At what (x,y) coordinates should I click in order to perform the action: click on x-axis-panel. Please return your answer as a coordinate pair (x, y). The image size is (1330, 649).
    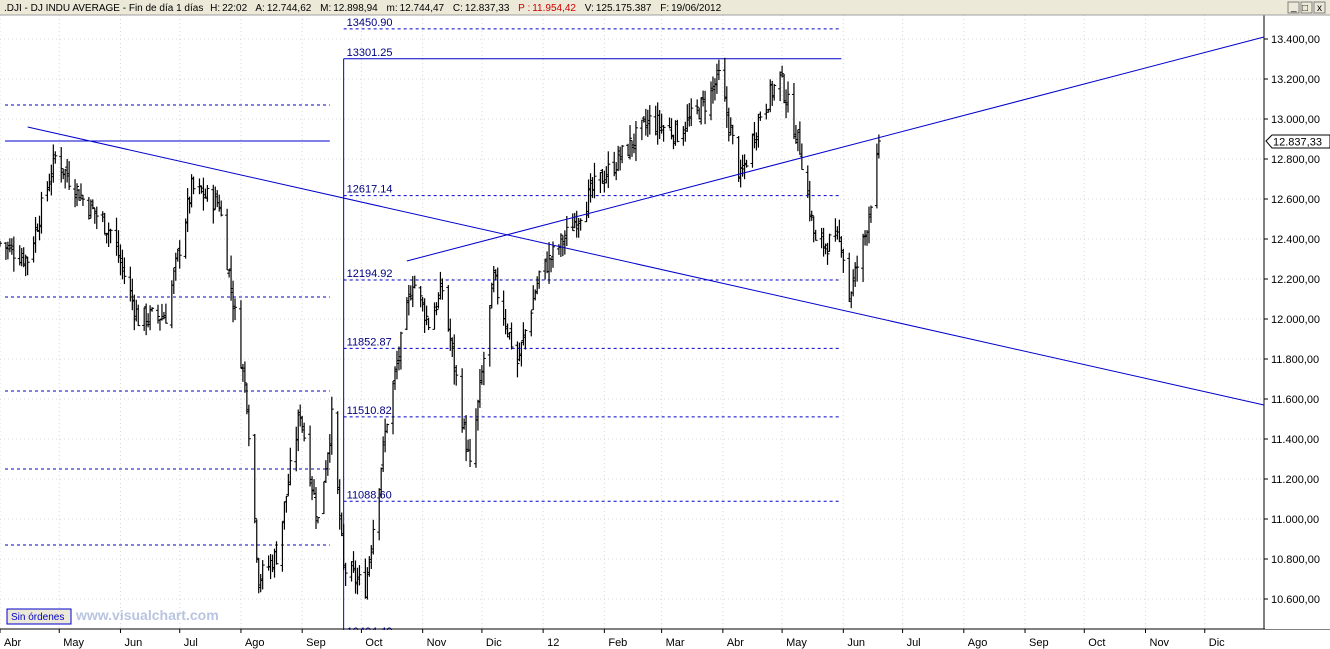
    Looking at the image, I should click on (665, 639).